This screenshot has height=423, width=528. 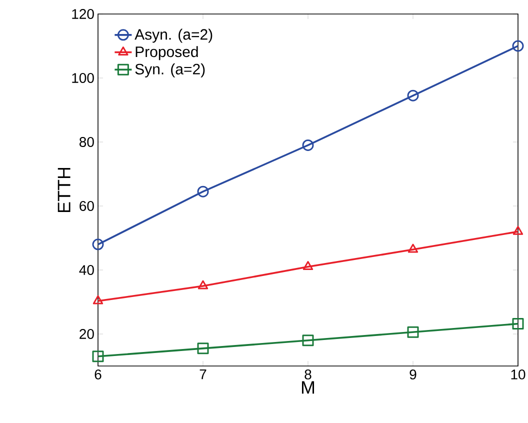 What do you see at coordinates (98, 375) in the screenshot?
I see `x-tick-label: 6` at bounding box center [98, 375].